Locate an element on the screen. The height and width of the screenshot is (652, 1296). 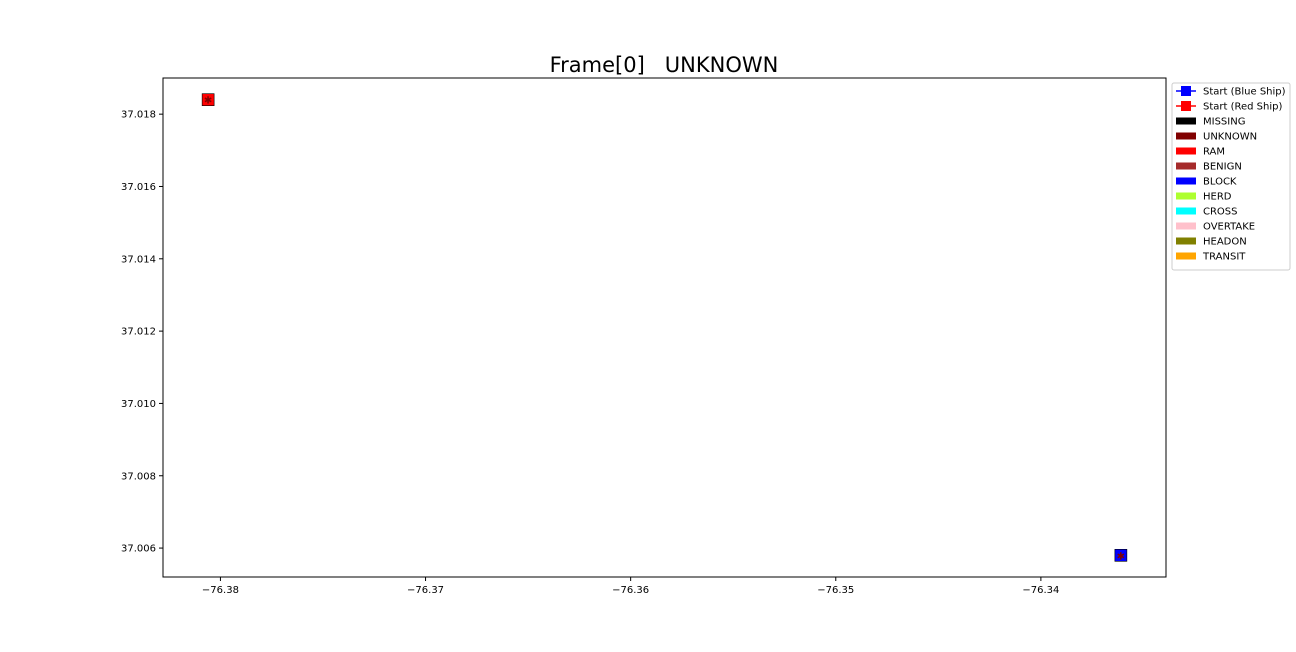
blue-ship-start-marker is located at coordinates (1121, 555).